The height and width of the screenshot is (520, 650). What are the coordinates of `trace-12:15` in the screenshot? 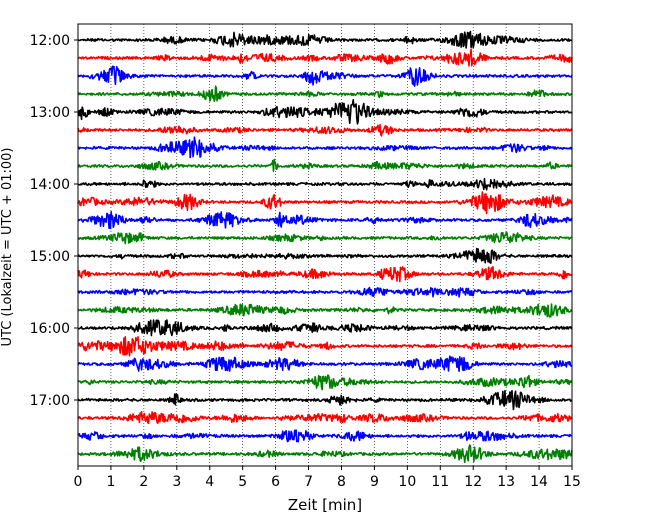 It's located at (325, 57).